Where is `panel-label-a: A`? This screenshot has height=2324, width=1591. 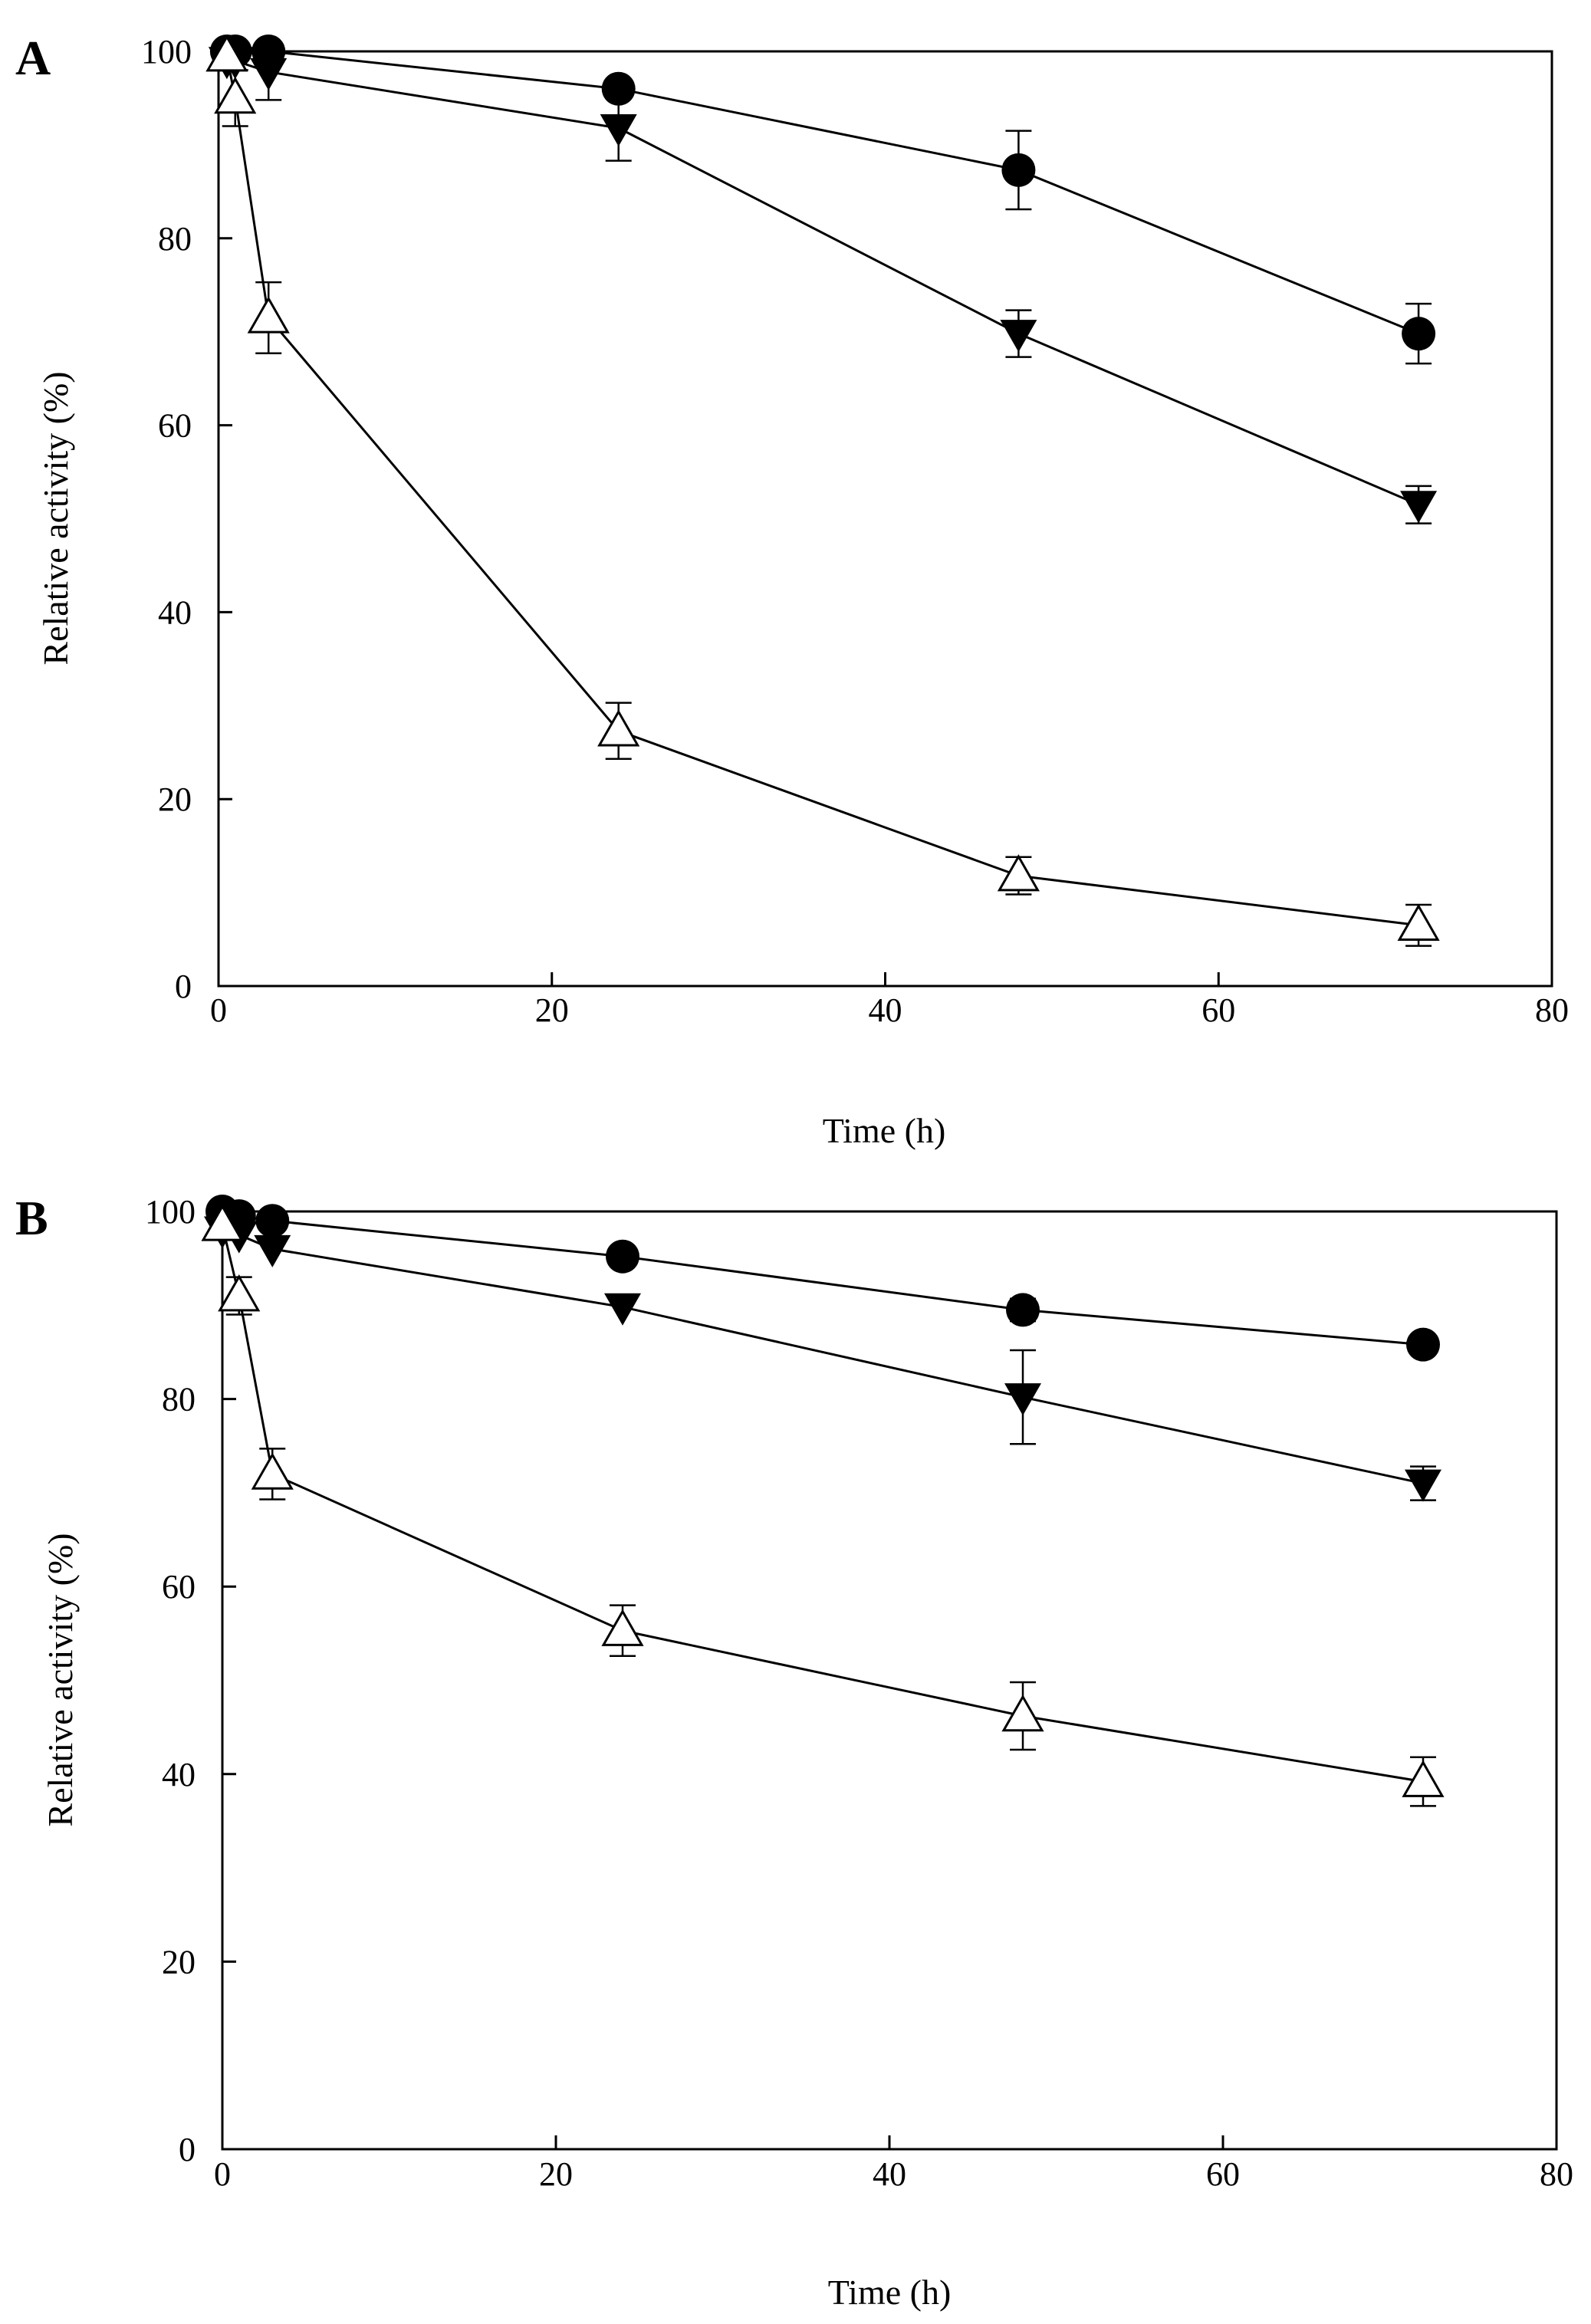 panel-label-a: A is located at coordinates (33, 58).